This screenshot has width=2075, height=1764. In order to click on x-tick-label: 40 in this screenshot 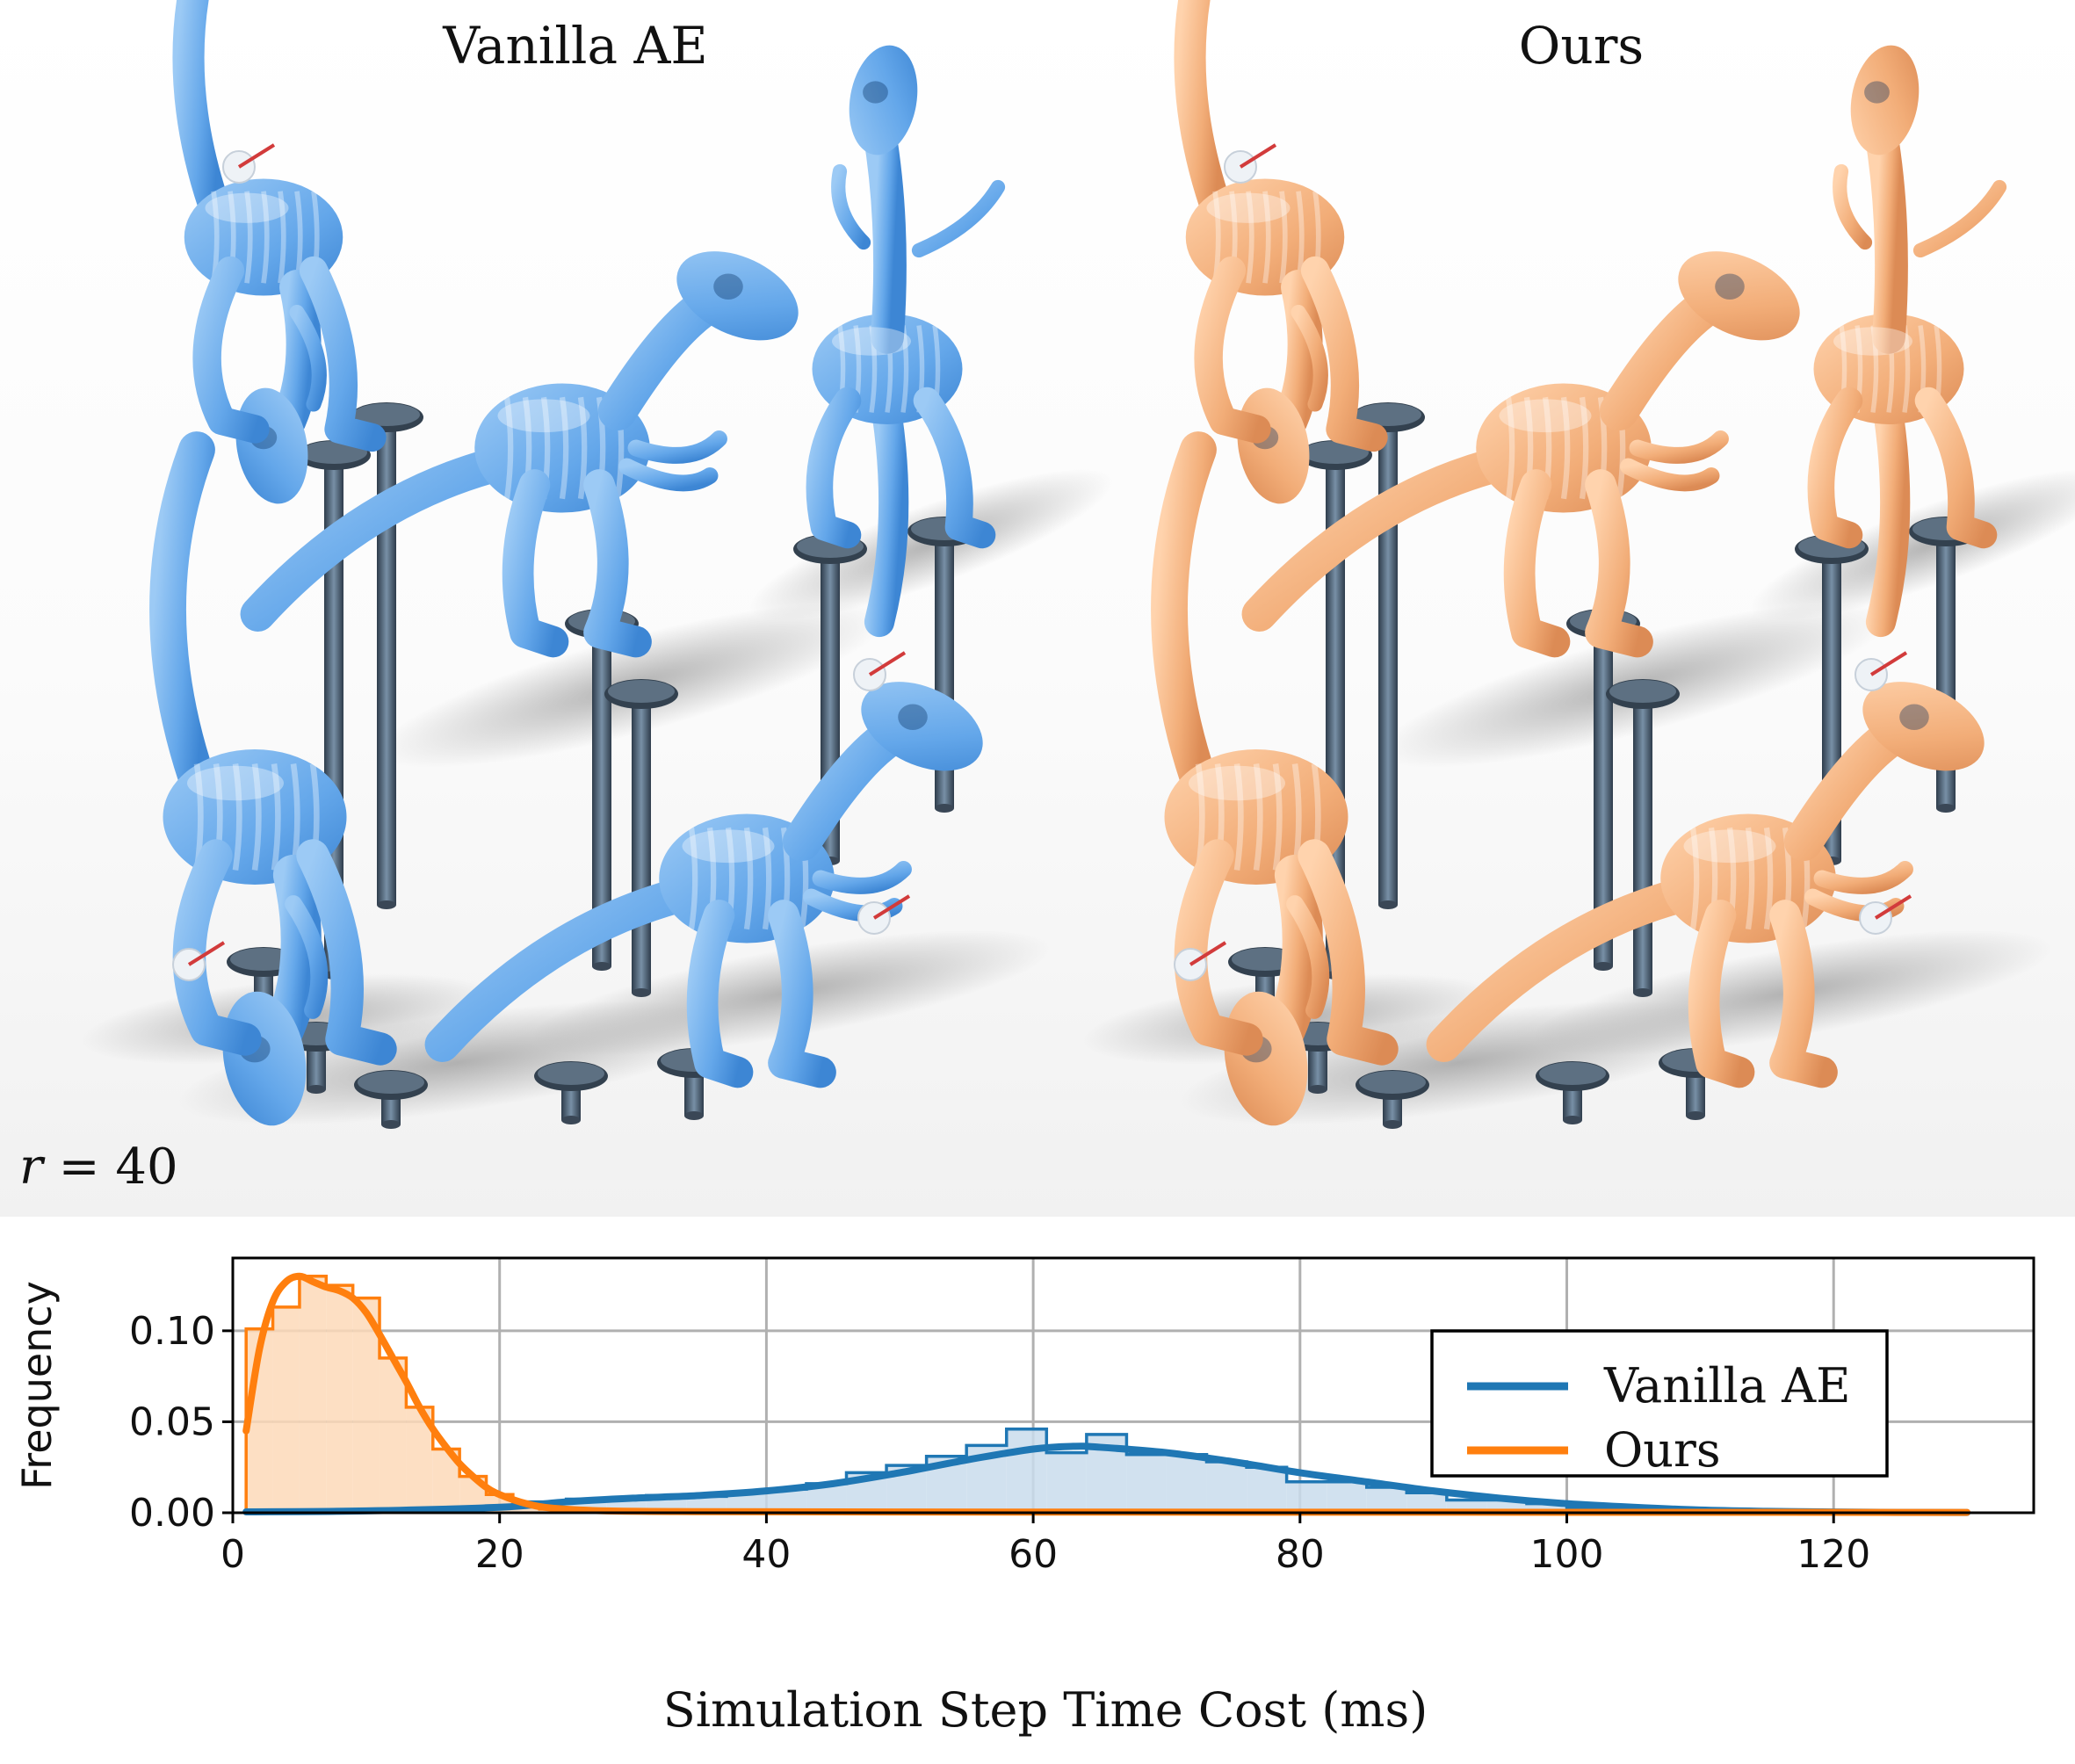, I will do `click(766, 1554)`.